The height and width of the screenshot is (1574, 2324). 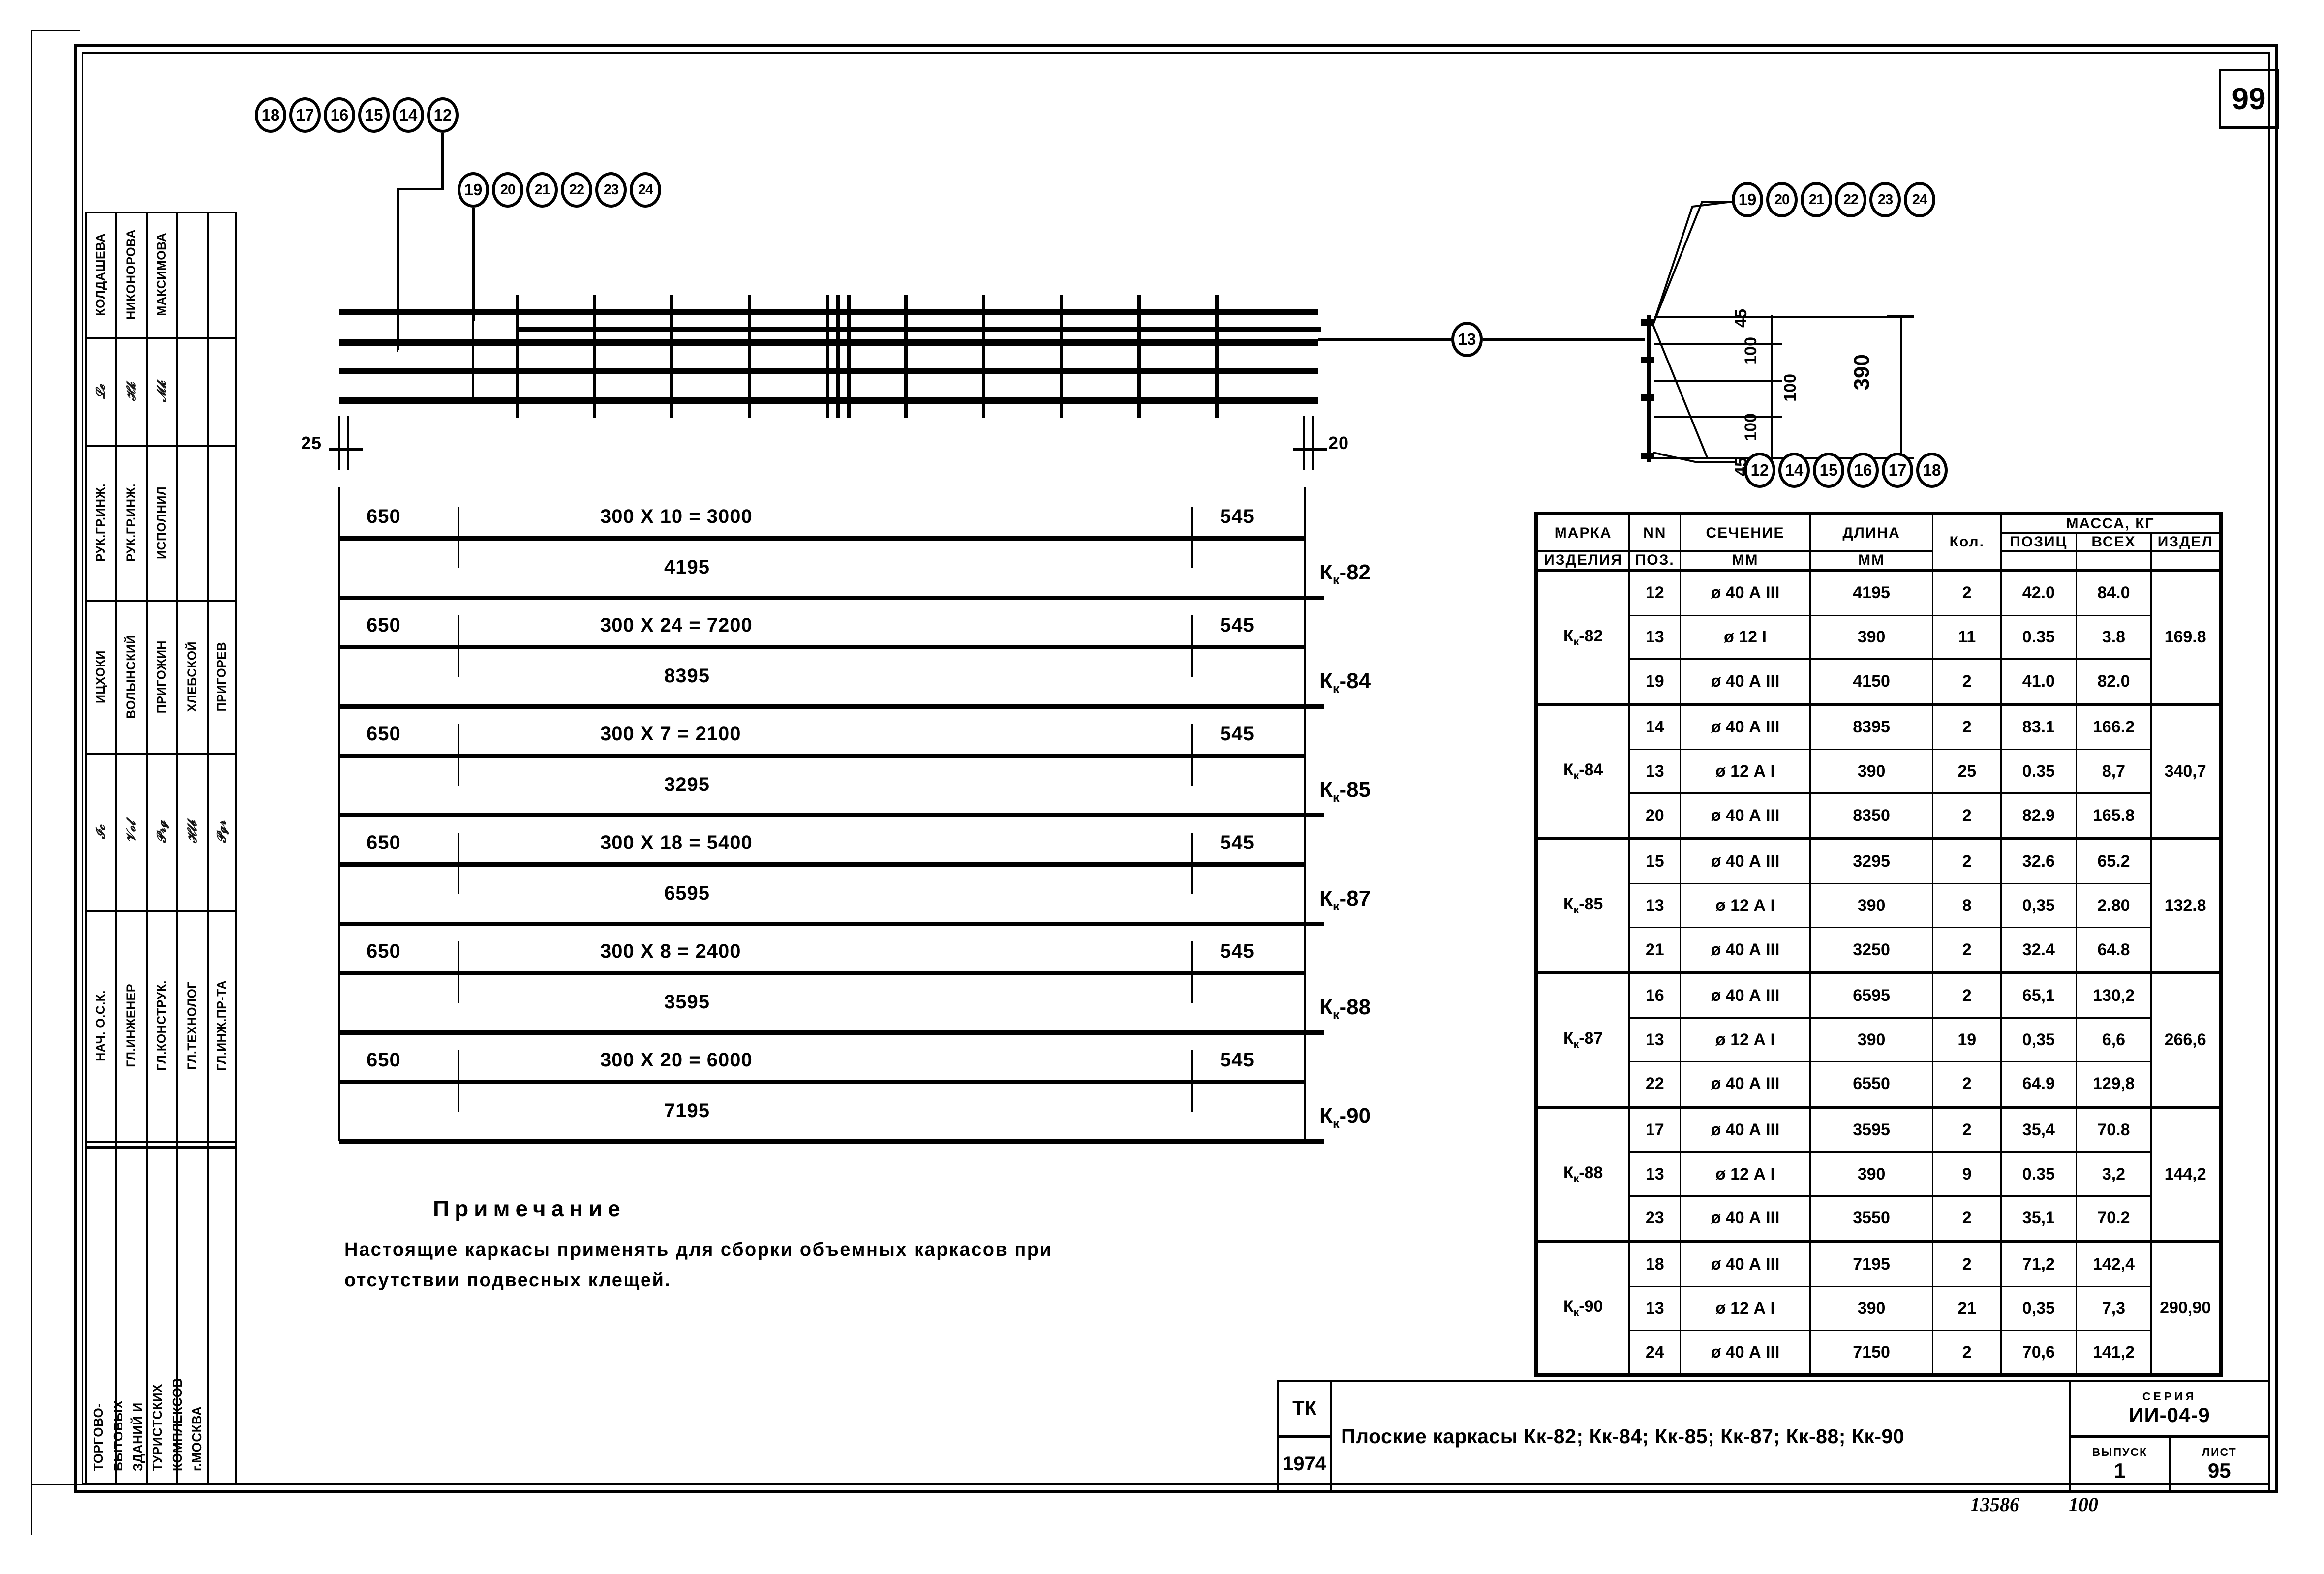 I want to click on balloon-db-14: 14, so click(x=1794, y=470).